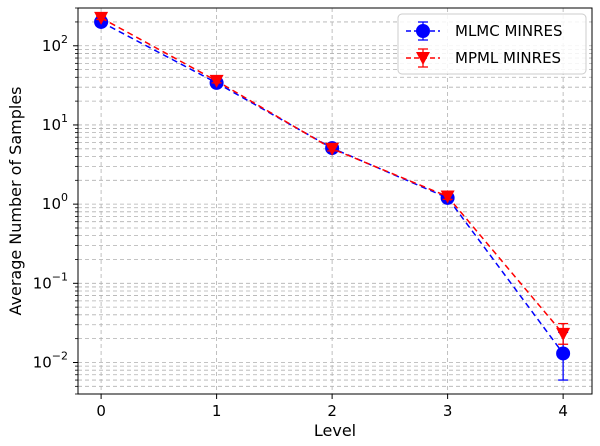  I want to click on x-tick-label: 1, so click(217, 411).